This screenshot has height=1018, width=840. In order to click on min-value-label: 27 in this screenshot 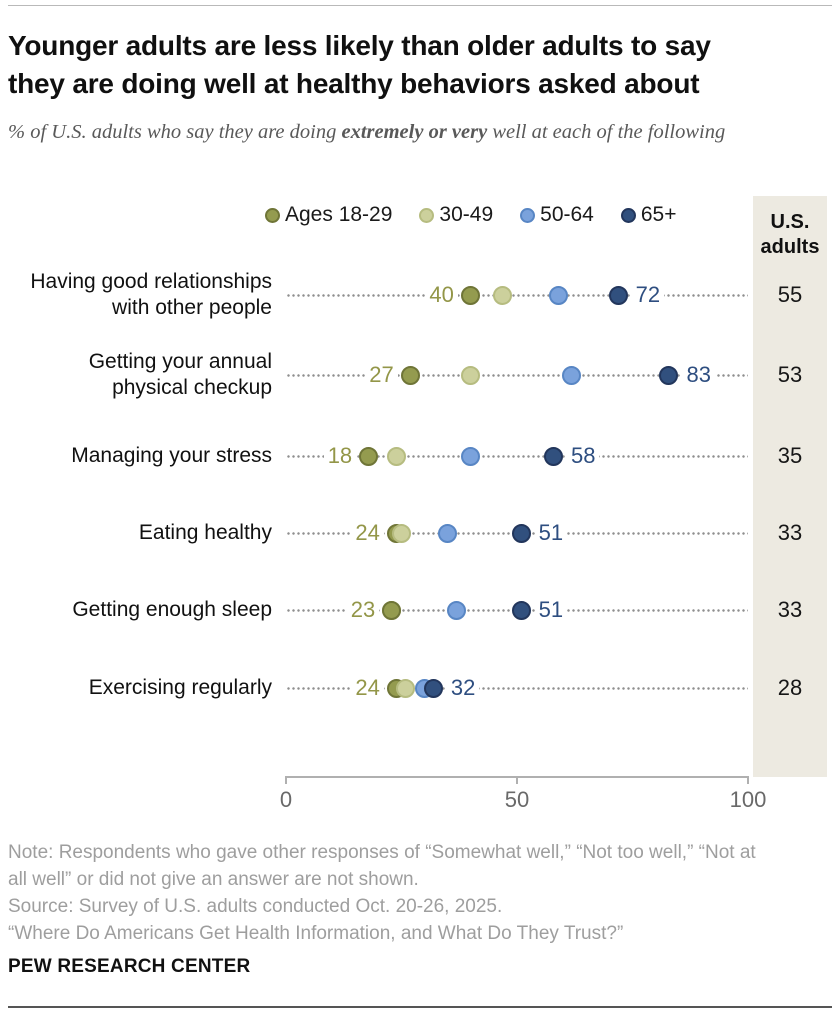, I will do `click(381, 375)`.